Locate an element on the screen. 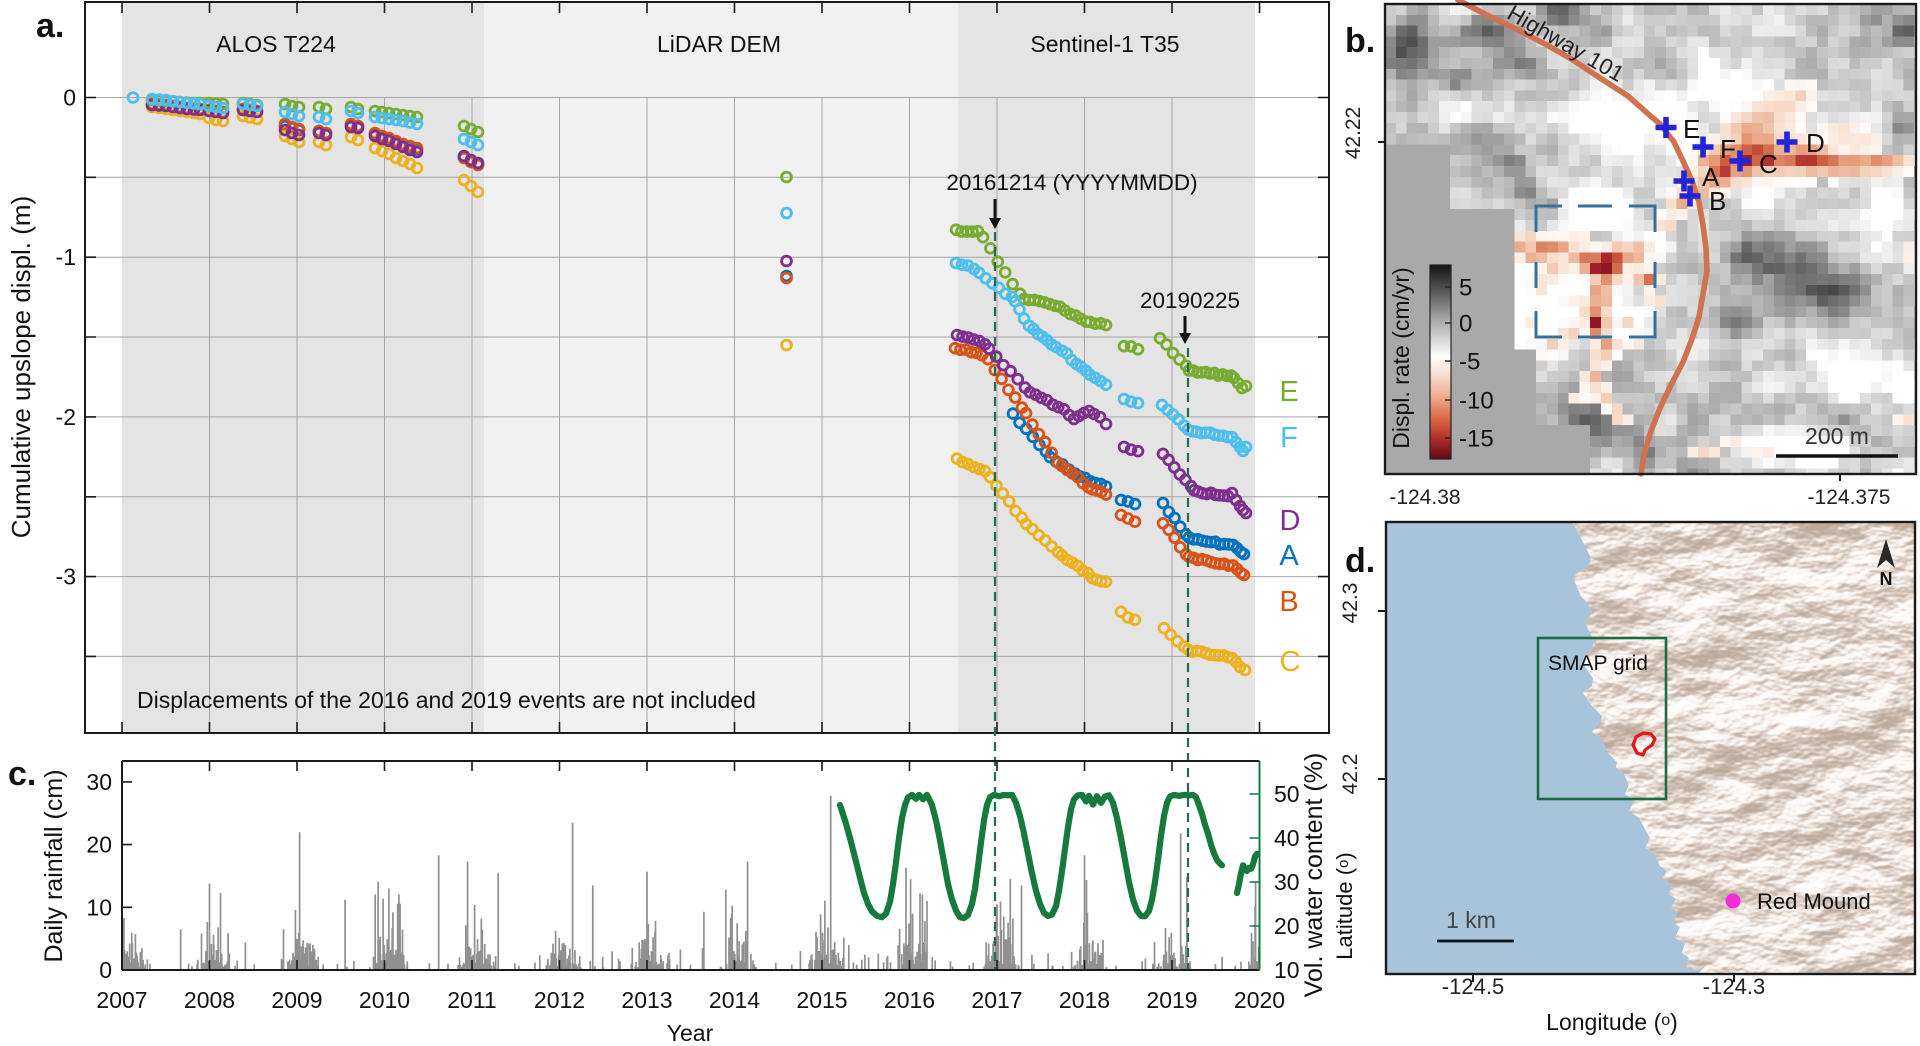  svg-text: -124.375 is located at coordinates (1849, 497).